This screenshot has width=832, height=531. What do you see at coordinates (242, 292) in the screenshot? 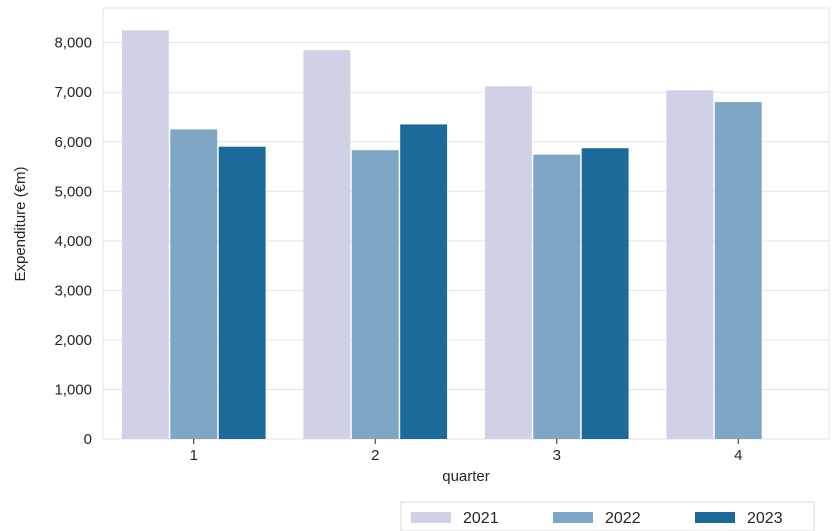
I see `bar-2023-q1` at bounding box center [242, 292].